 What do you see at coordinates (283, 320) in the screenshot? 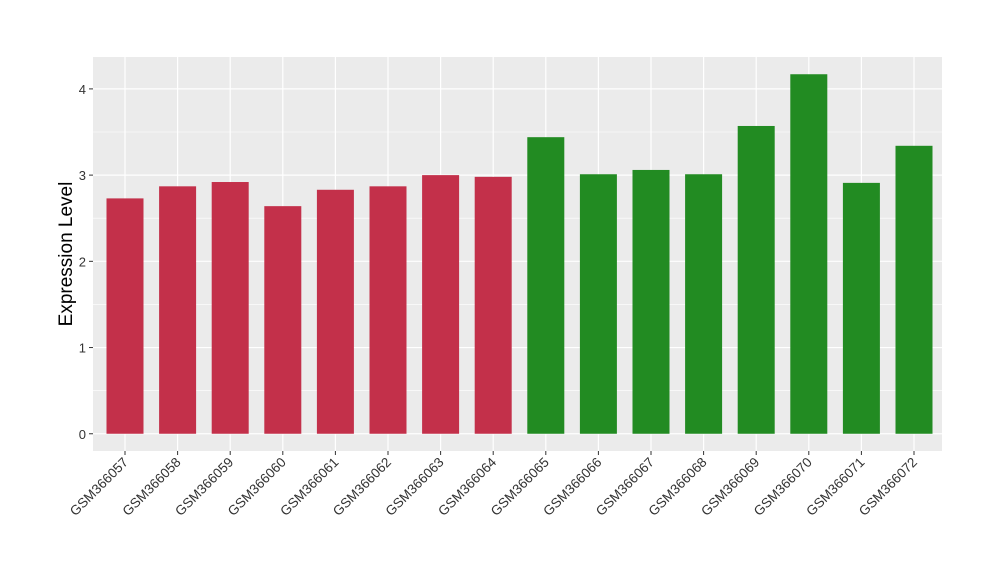
I see `bar-GSM366060` at bounding box center [283, 320].